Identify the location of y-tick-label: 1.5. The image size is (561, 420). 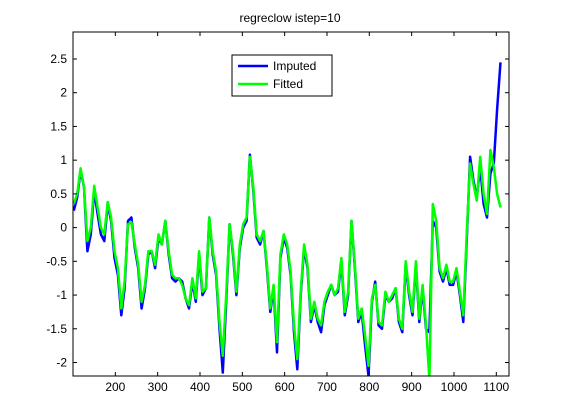
(58, 126).